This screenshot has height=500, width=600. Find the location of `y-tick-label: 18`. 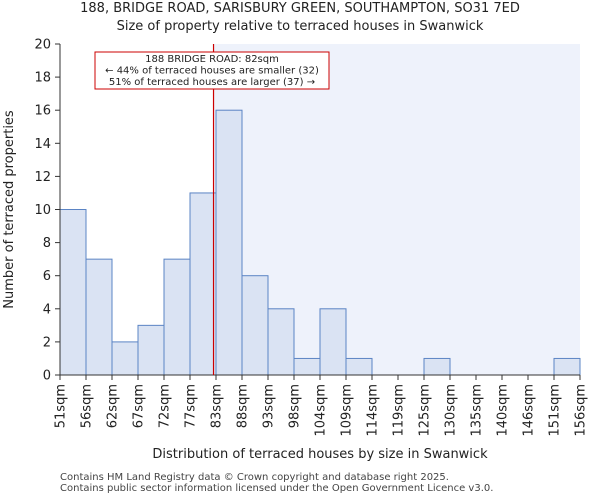

y-tick-label: 18 is located at coordinates (42, 78).